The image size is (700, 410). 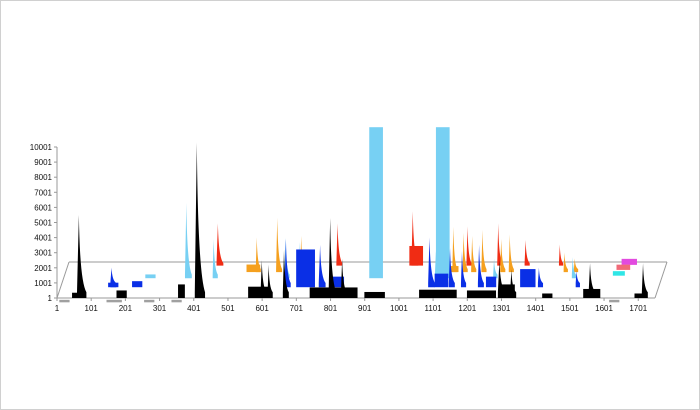 I want to click on y-tick-label: 1001, so click(x=43, y=283).